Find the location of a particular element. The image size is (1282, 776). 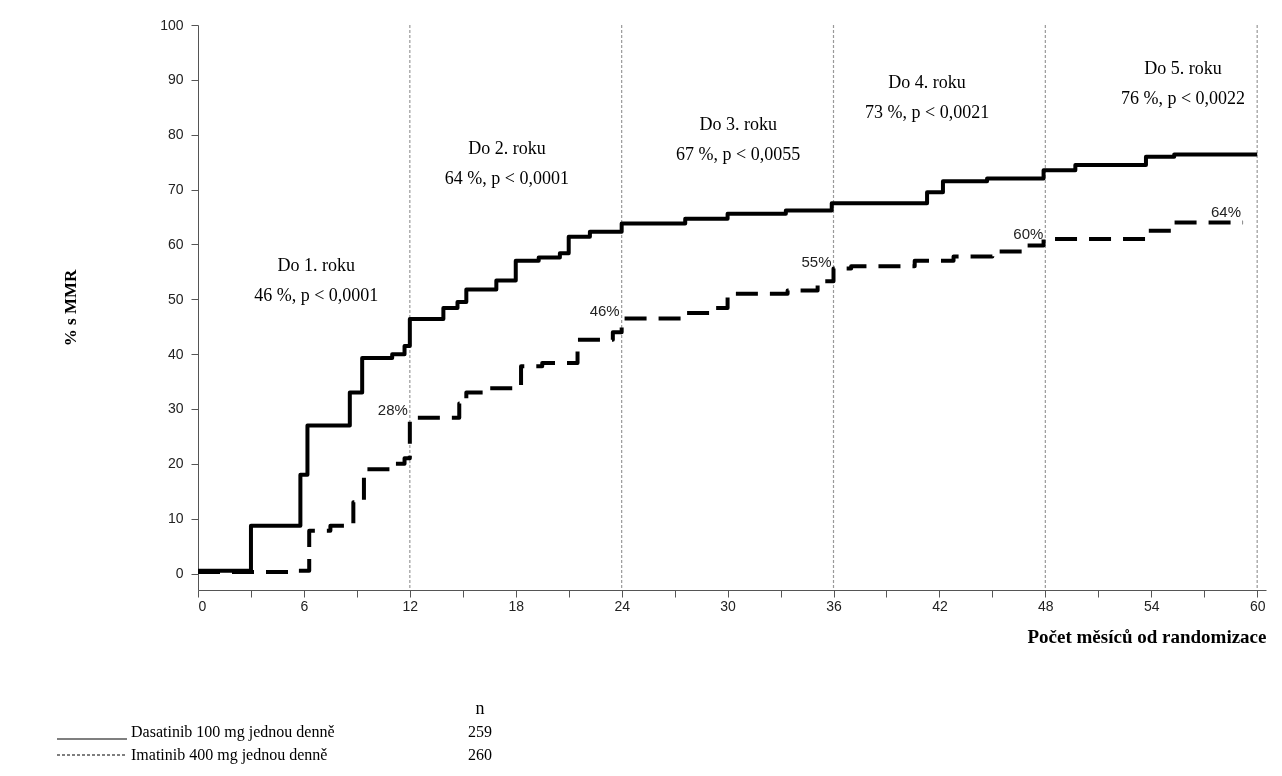

x-tick-label: 24 is located at coordinates (622, 605).